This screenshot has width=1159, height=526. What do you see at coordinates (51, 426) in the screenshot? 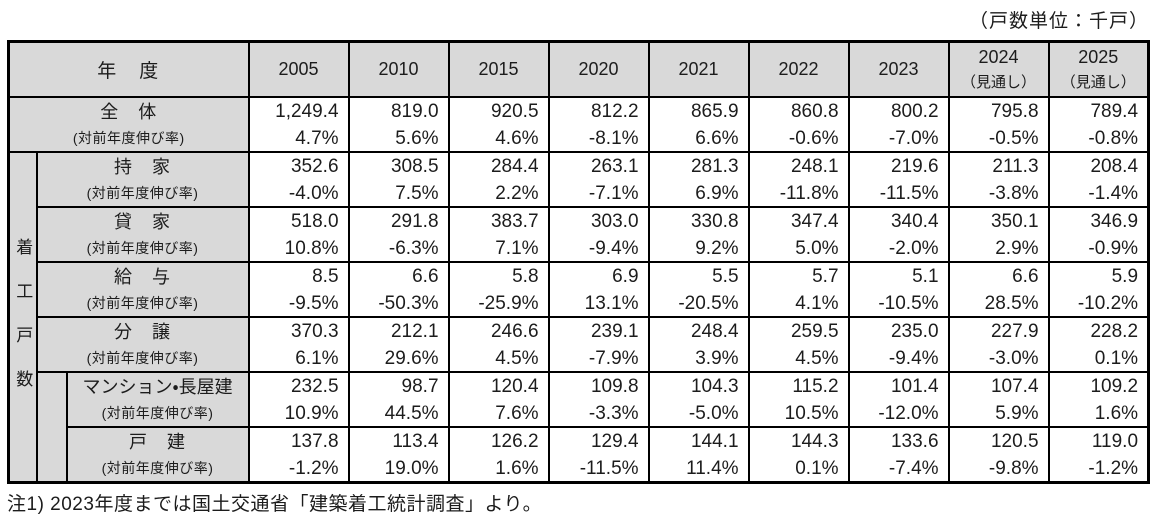
I see `indent-spacer-cell` at bounding box center [51, 426].